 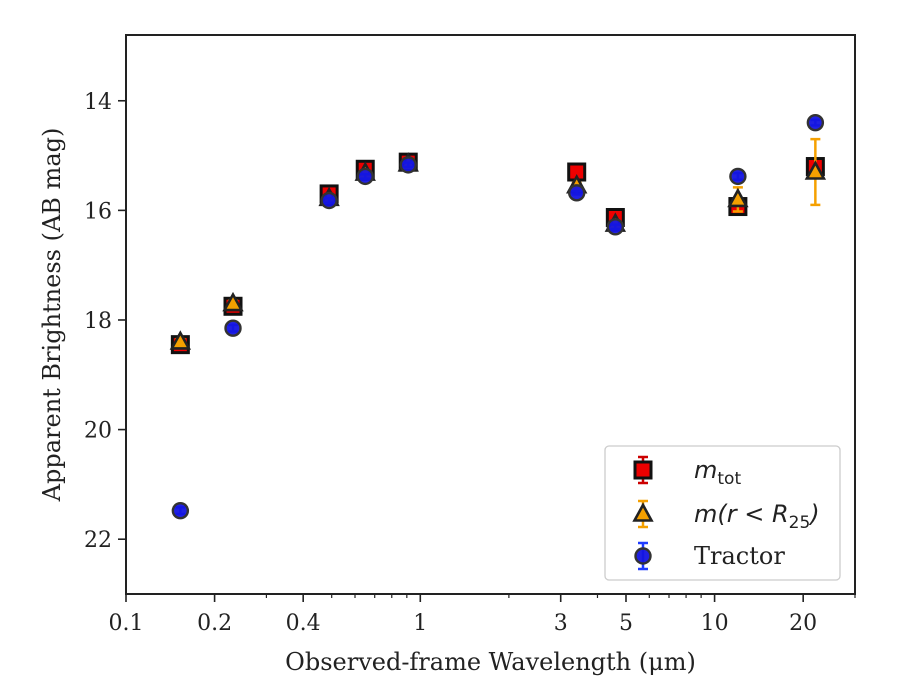 What do you see at coordinates (98, 431) in the screenshot?
I see `y-tick-label: 20` at bounding box center [98, 431].